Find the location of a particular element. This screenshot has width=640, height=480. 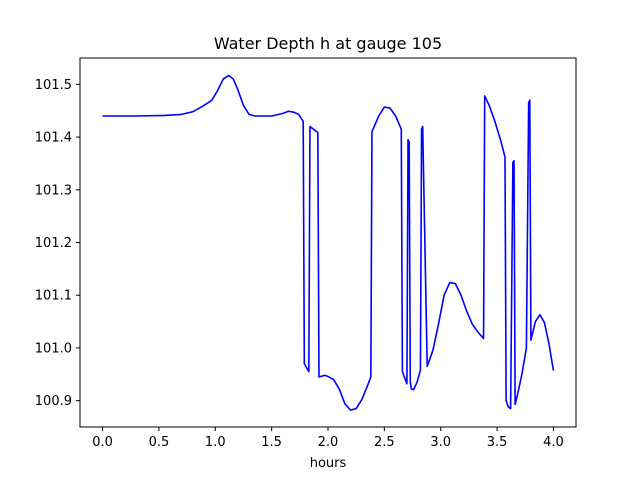

x-tick-label: 1.0 is located at coordinates (215, 442).